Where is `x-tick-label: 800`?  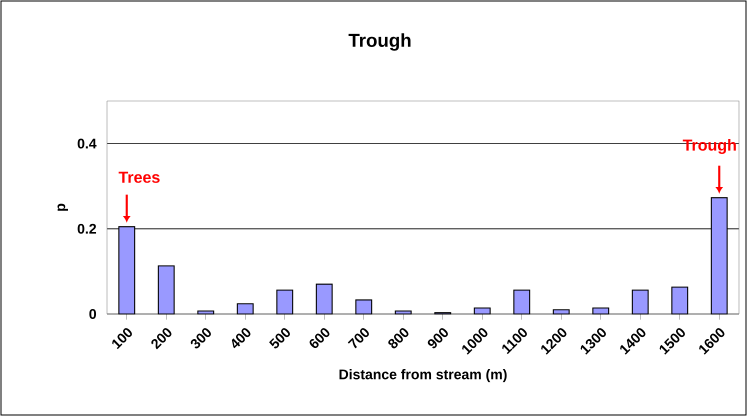 x-tick-label: 800 is located at coordinates (398, 338).